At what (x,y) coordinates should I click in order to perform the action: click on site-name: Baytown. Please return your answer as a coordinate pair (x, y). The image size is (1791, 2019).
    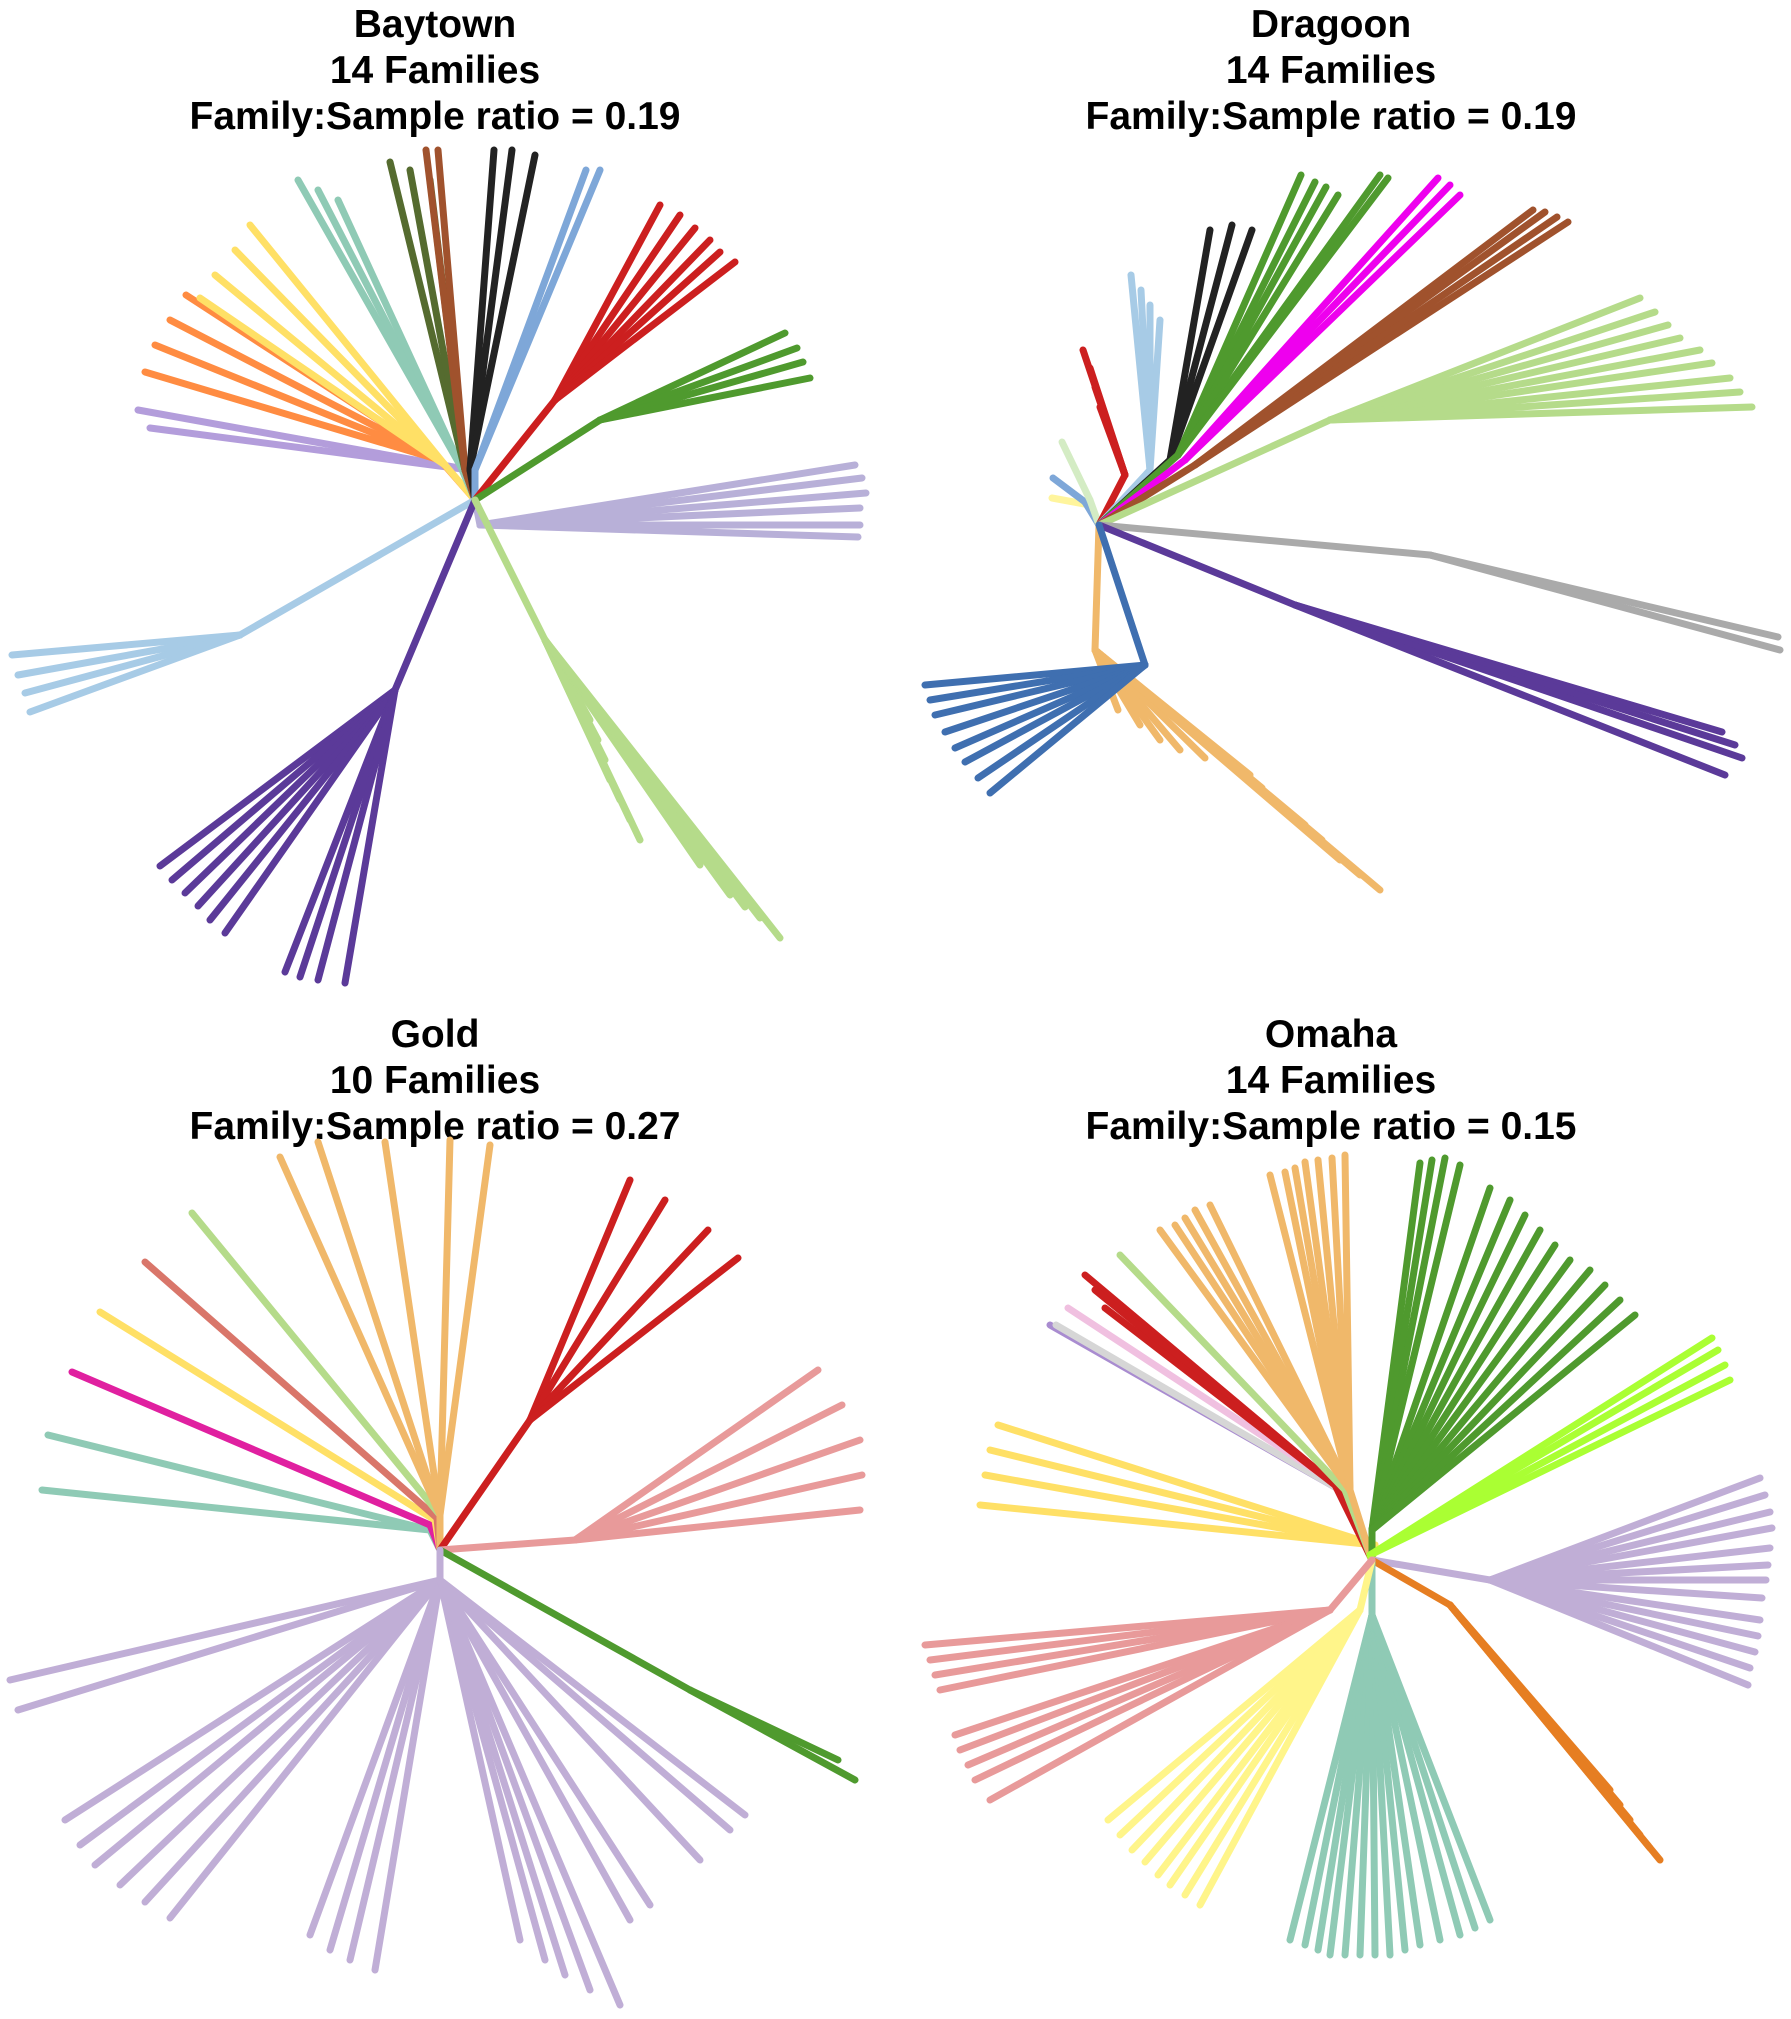
    Looking at the image, I should click on (435, 24).